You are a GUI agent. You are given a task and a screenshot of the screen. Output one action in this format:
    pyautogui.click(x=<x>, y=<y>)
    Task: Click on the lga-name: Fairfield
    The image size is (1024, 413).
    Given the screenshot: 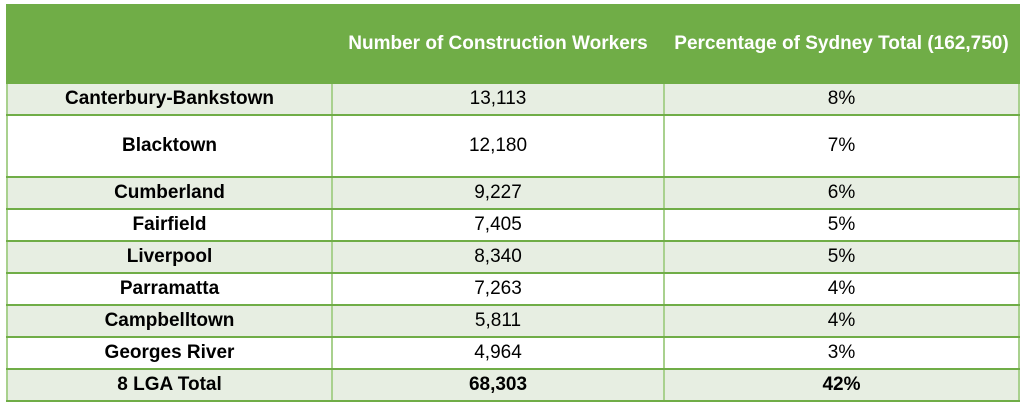 What is the action you would take?
    pyautogui.click(x=169, y=225)
    